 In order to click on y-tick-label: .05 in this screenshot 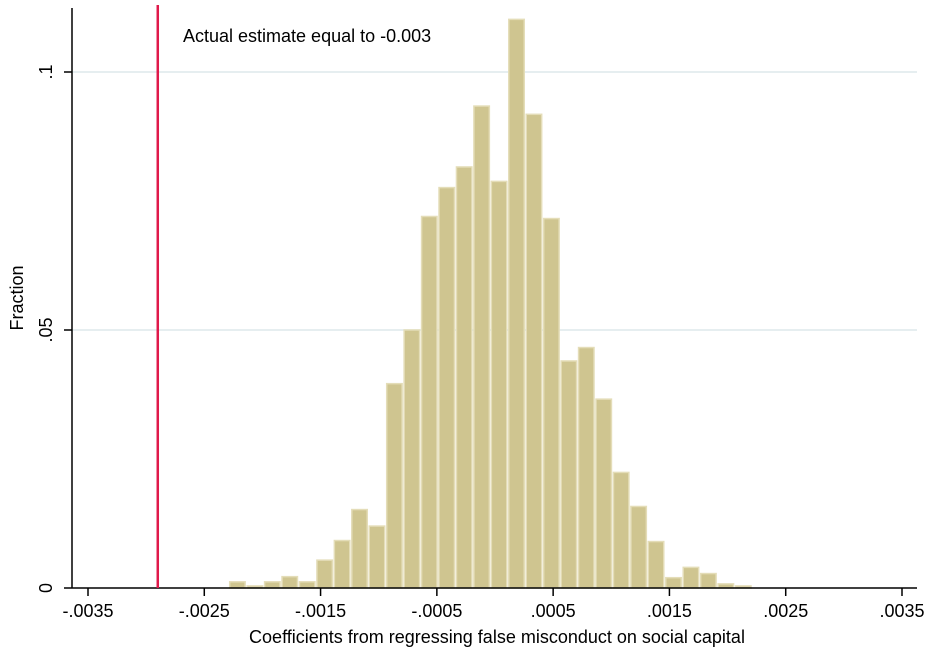, I will do `click(46, 329)`.